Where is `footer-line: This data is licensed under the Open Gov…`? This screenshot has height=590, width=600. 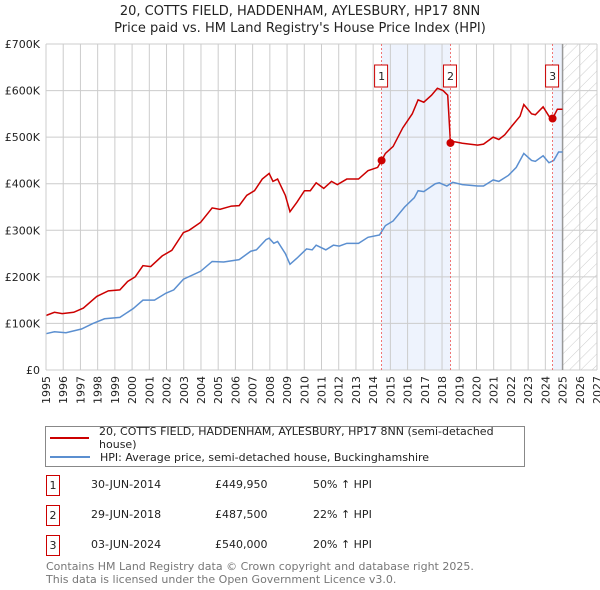
footer-line: This data is licensed under the Open Gov… is located at coordinates (221, 579).